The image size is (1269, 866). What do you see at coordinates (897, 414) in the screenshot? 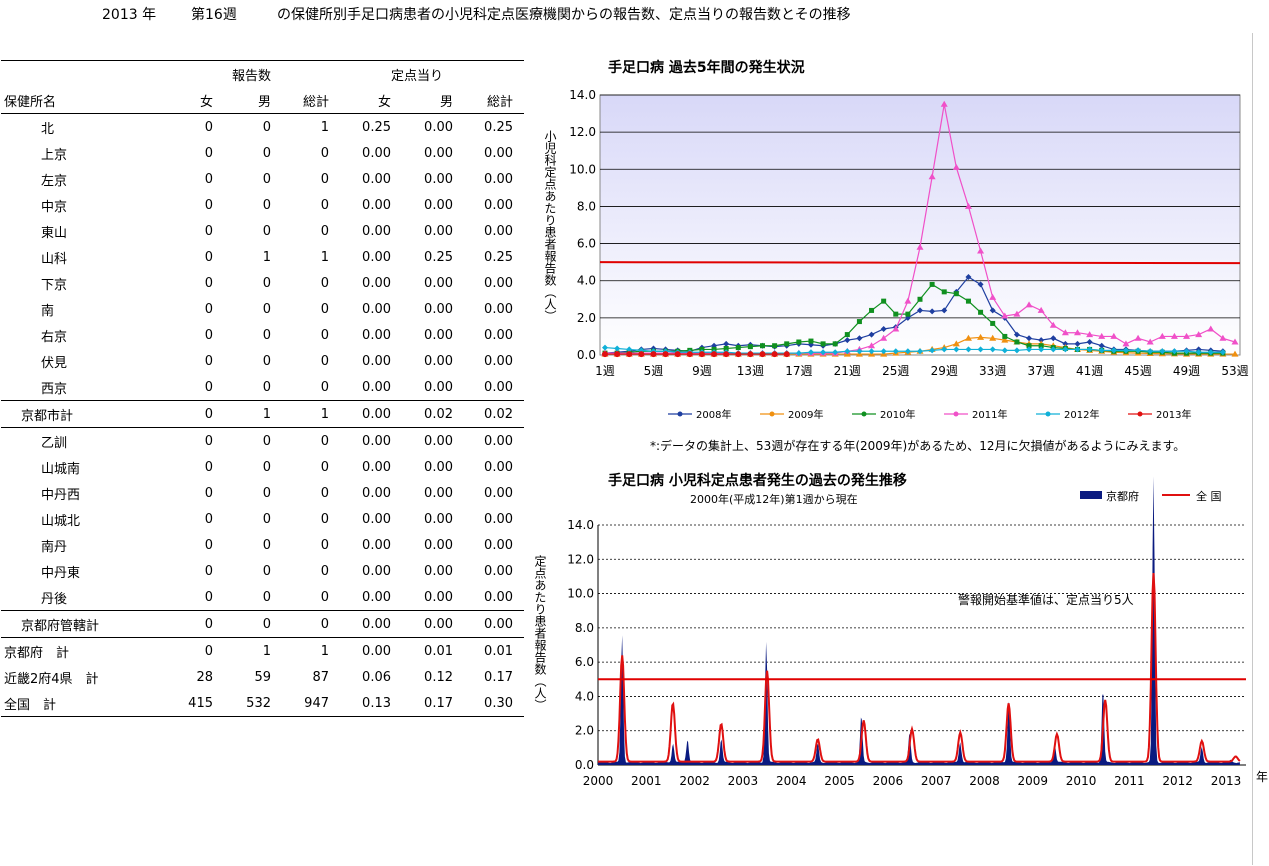
I see `chart1-legend-label: 2010年` at bounding box center [897, 414].